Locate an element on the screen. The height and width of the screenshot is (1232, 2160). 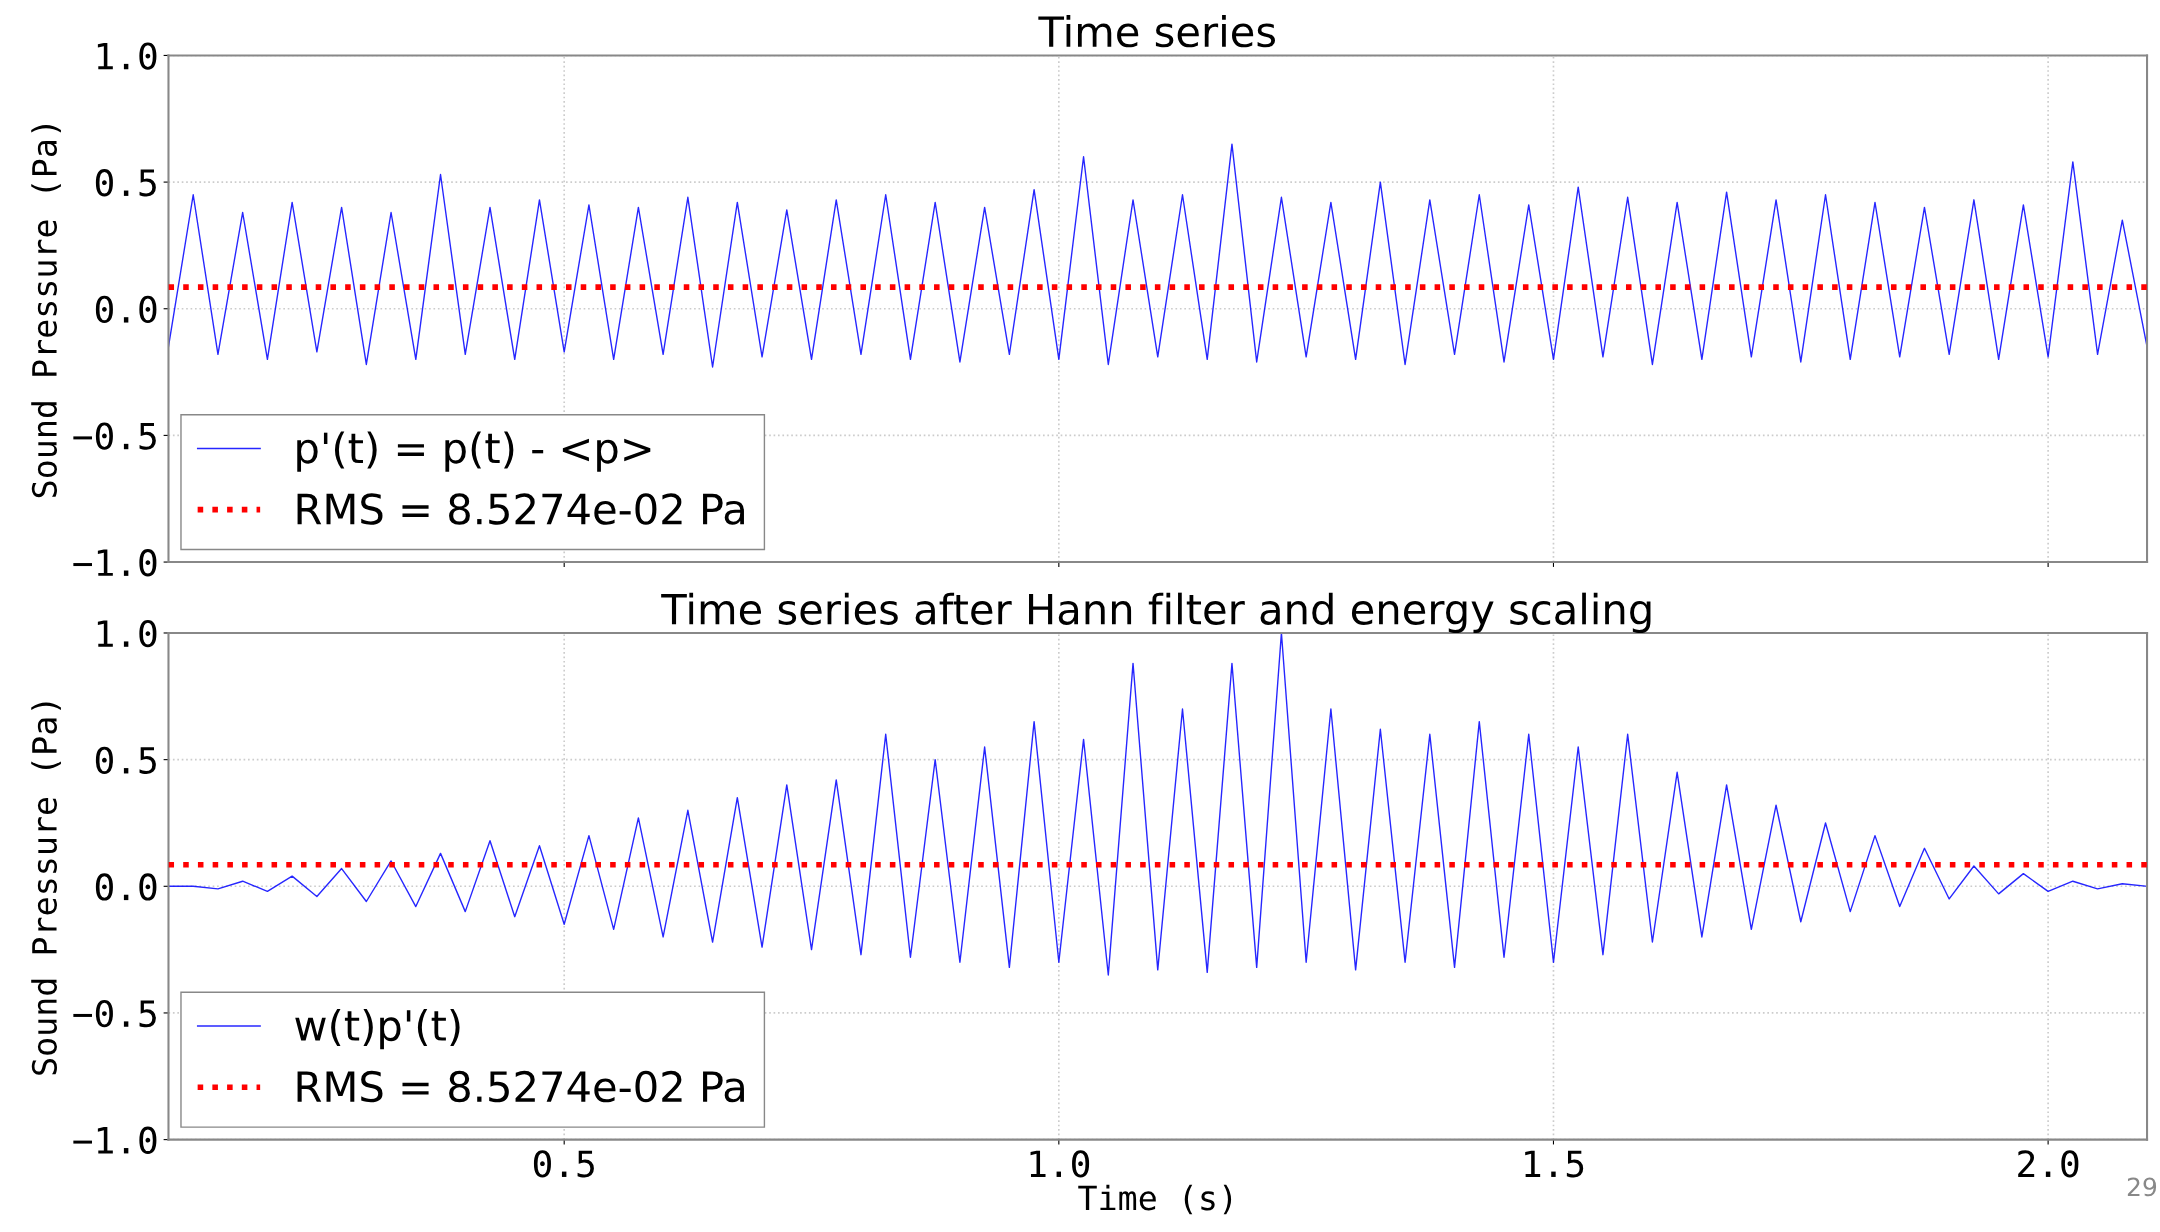
chart-title: Time series is located at coordinates (1157, 31).